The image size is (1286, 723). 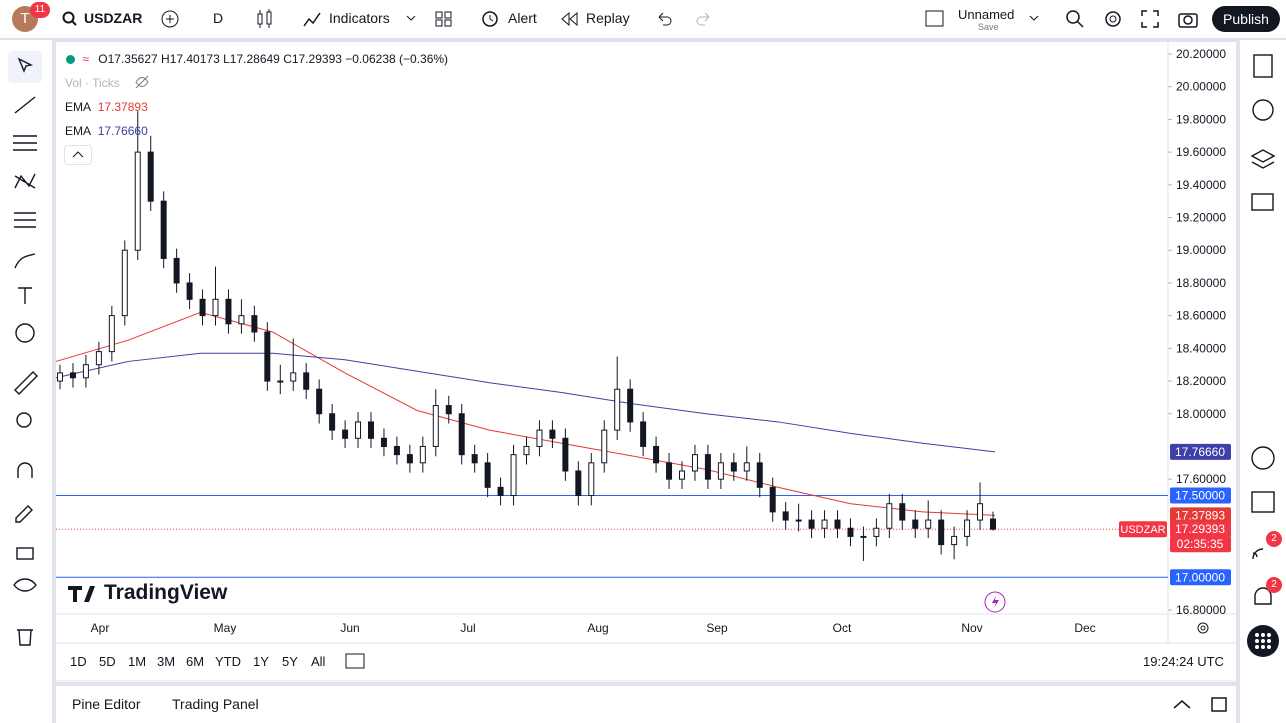 What do you see at coordinates (995, 602) in the screenshot?
I see `event-marker` at bounding box center [995, 602].